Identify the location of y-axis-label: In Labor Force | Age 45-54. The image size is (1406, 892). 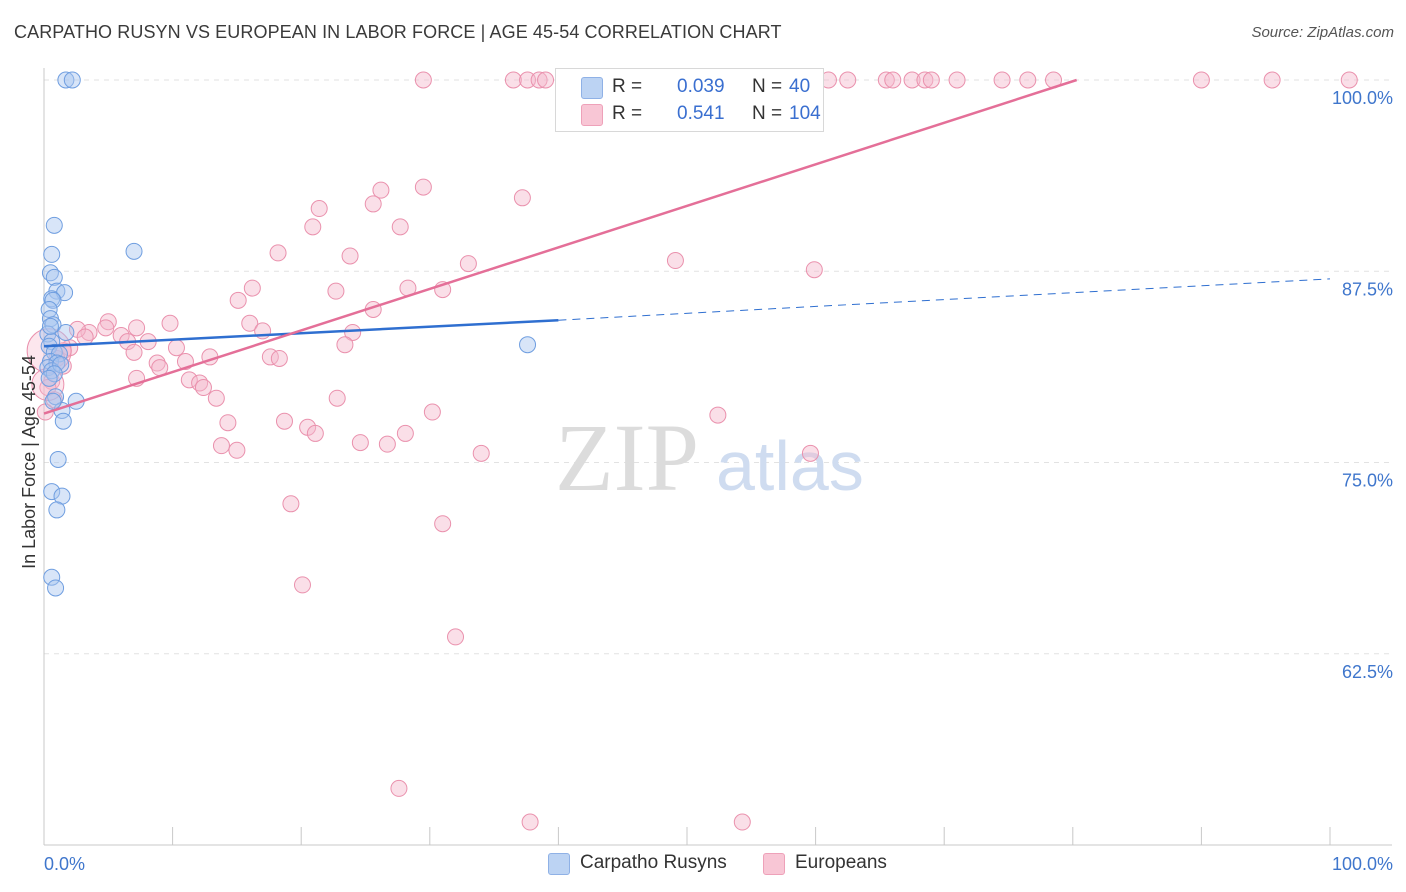
(29, 462).